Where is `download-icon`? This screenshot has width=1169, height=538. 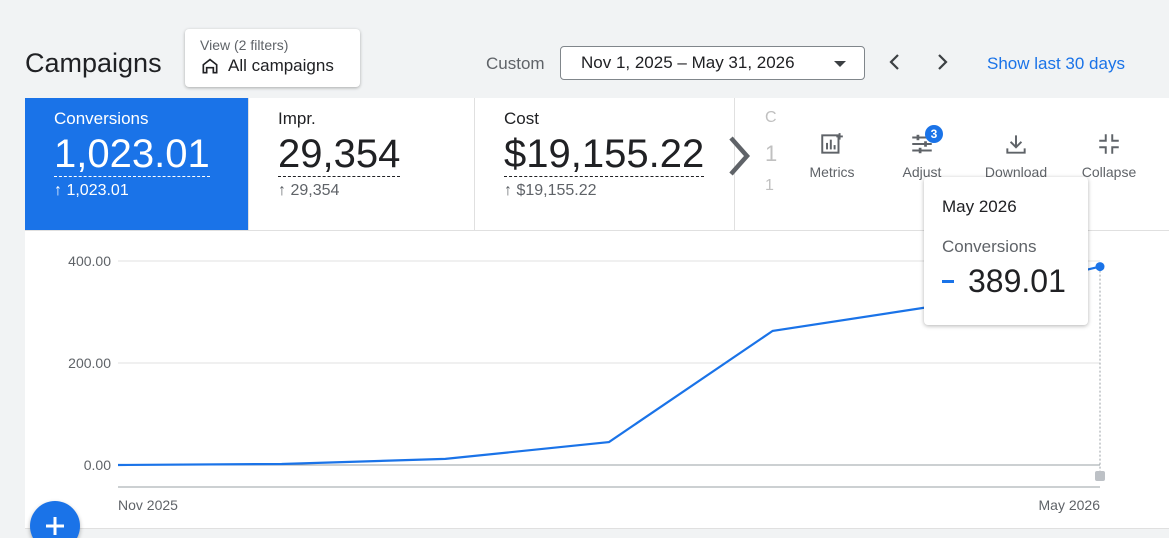
download-icon is located at coordinates (1016, 144).